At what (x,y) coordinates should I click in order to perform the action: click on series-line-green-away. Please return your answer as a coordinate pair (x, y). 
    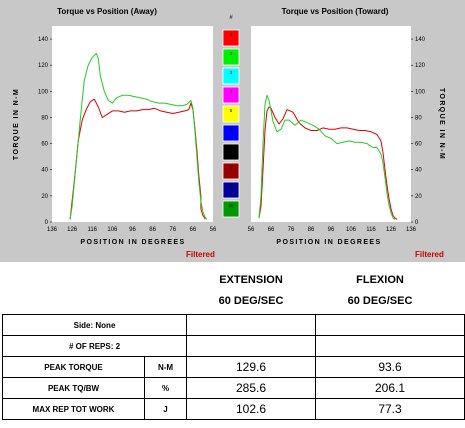
    Looking at the image, I should click on (138, 136).